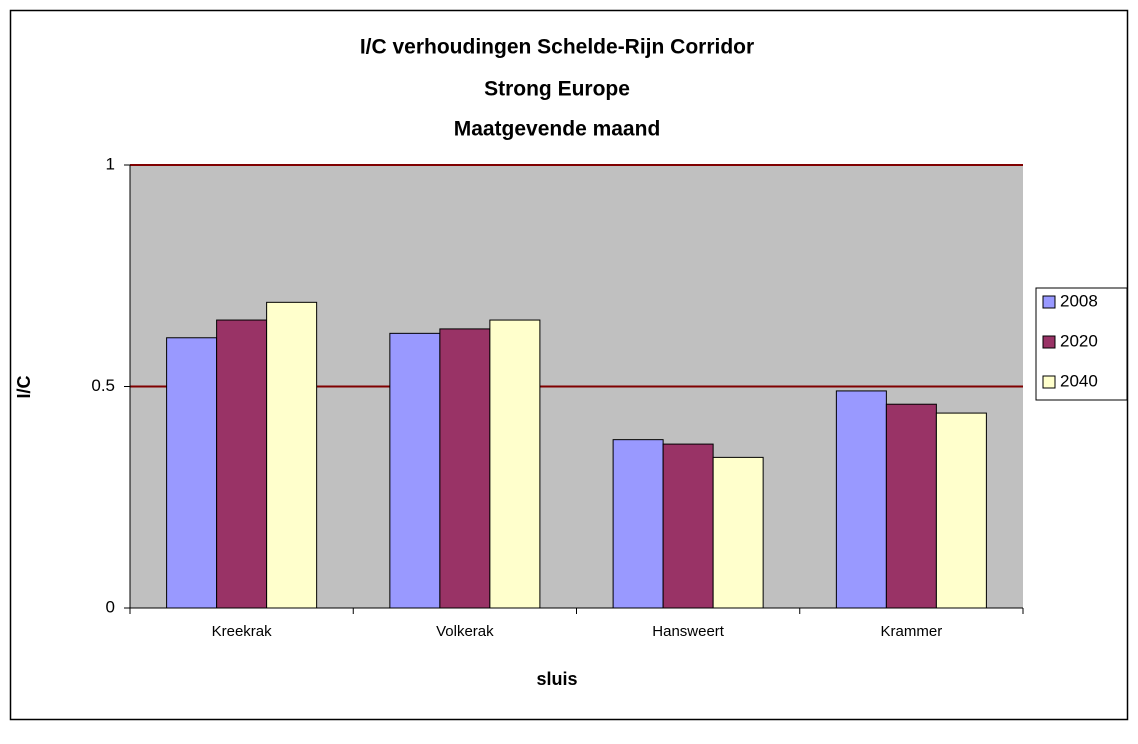  What do you see at coordinates (557, 47) in the screenshot?
I see `chart-title: I/C verhoudingen Schelde-Rijn Corridor` at bounding box center [557, 47].